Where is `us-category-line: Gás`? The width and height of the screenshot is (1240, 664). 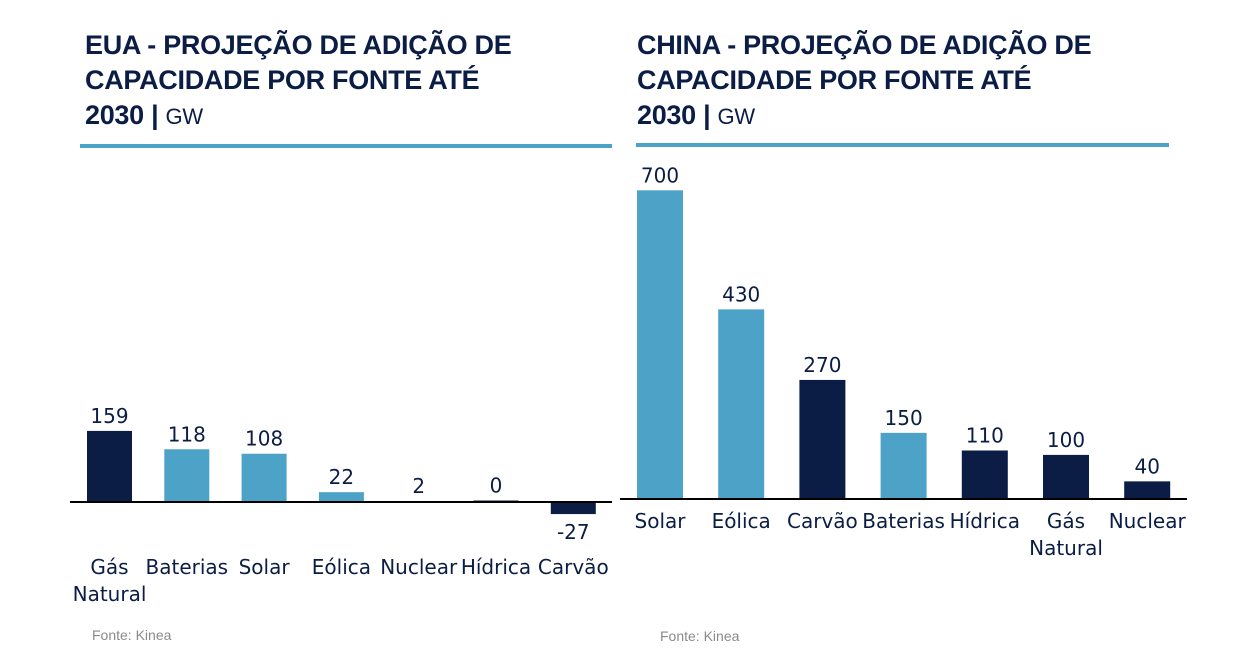 us-category-line: Gás is located at coordinates (109, 567).